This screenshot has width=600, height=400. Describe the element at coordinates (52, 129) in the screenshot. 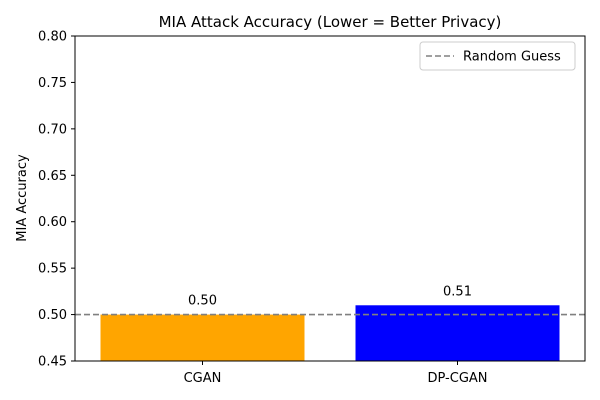

I see `y-tick-label: 0.70` at that location.